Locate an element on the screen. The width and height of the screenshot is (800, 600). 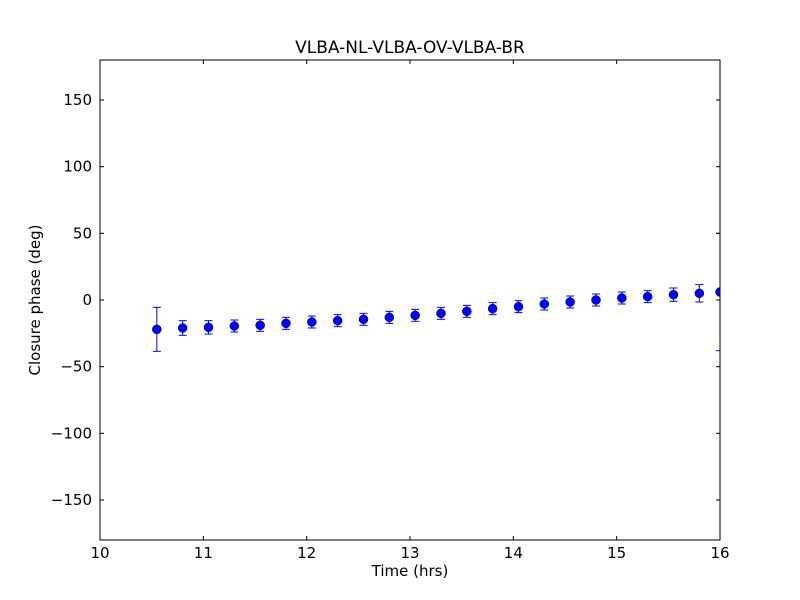
y-tick-label: 150 is located at coordinates (77, 100).